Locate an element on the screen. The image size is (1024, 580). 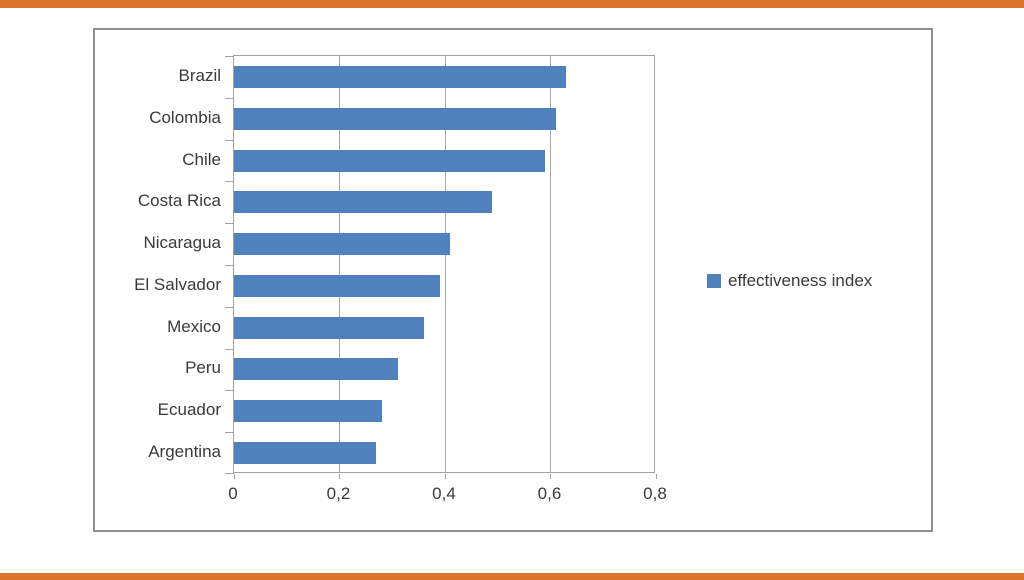
x-axis-tick-label: 0,8 is located at coordinates (655, 493).